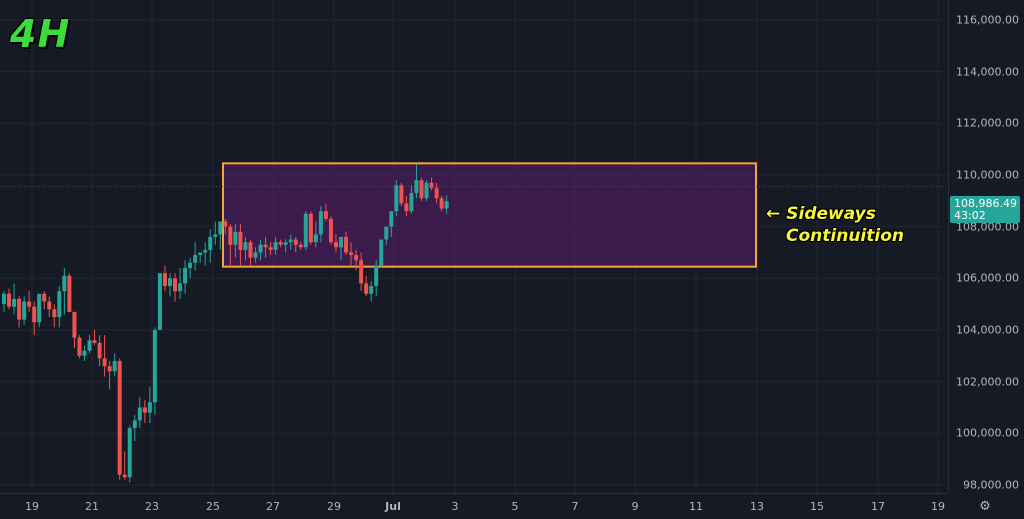  What do you see at coordinates (835, 225) in the screenshot?
I see `sideways-annotation: ← Sideways Continuition` at bounding box center [835, 225].